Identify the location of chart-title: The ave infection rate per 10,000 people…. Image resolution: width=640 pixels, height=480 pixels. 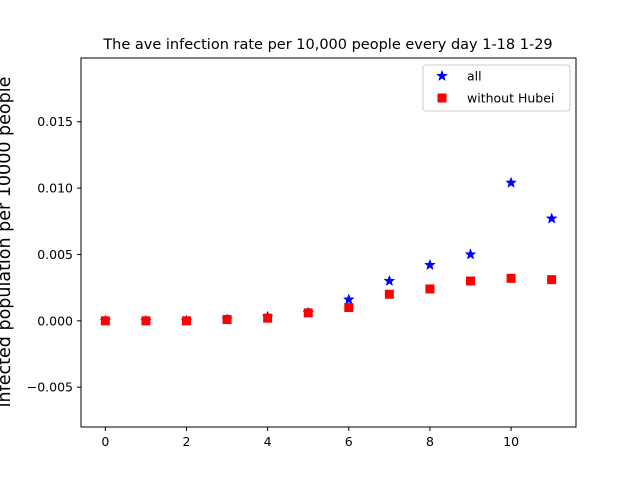
(327, 45).